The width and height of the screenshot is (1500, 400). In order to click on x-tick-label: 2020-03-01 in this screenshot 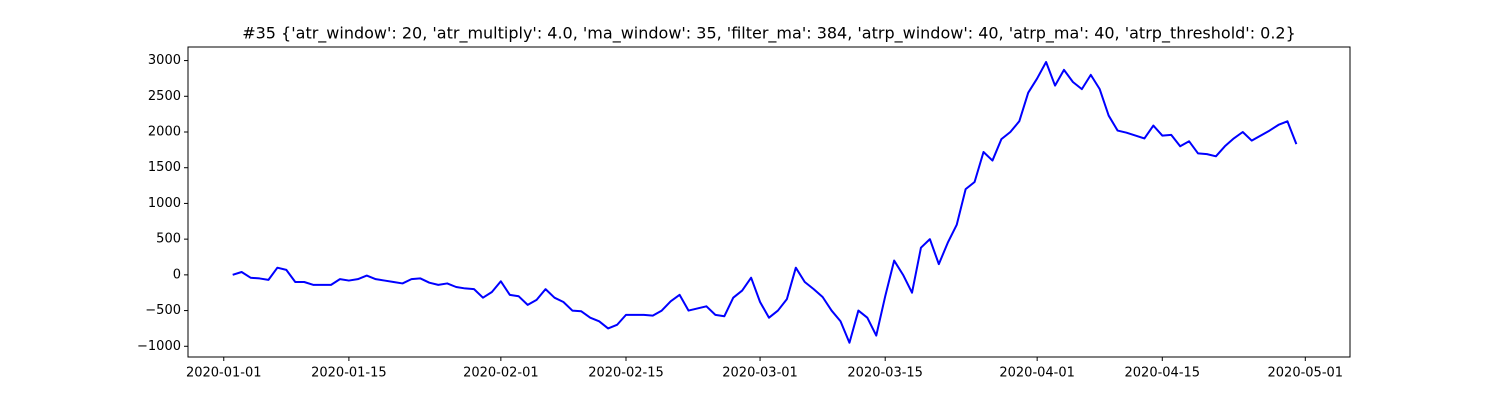, I will do `click(760, 373)`.